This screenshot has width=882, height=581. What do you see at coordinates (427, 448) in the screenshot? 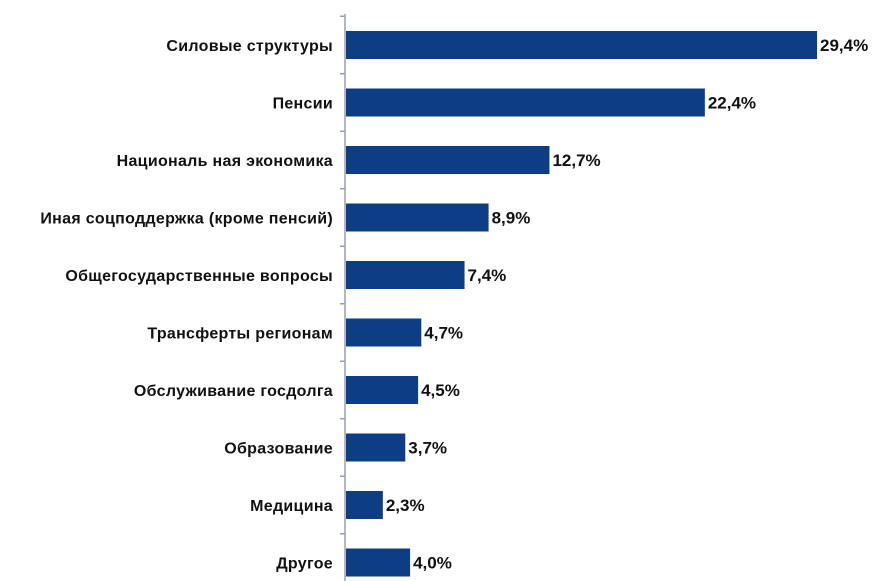
I see `value-label: 3,7%` at bounding box center [427, 448].